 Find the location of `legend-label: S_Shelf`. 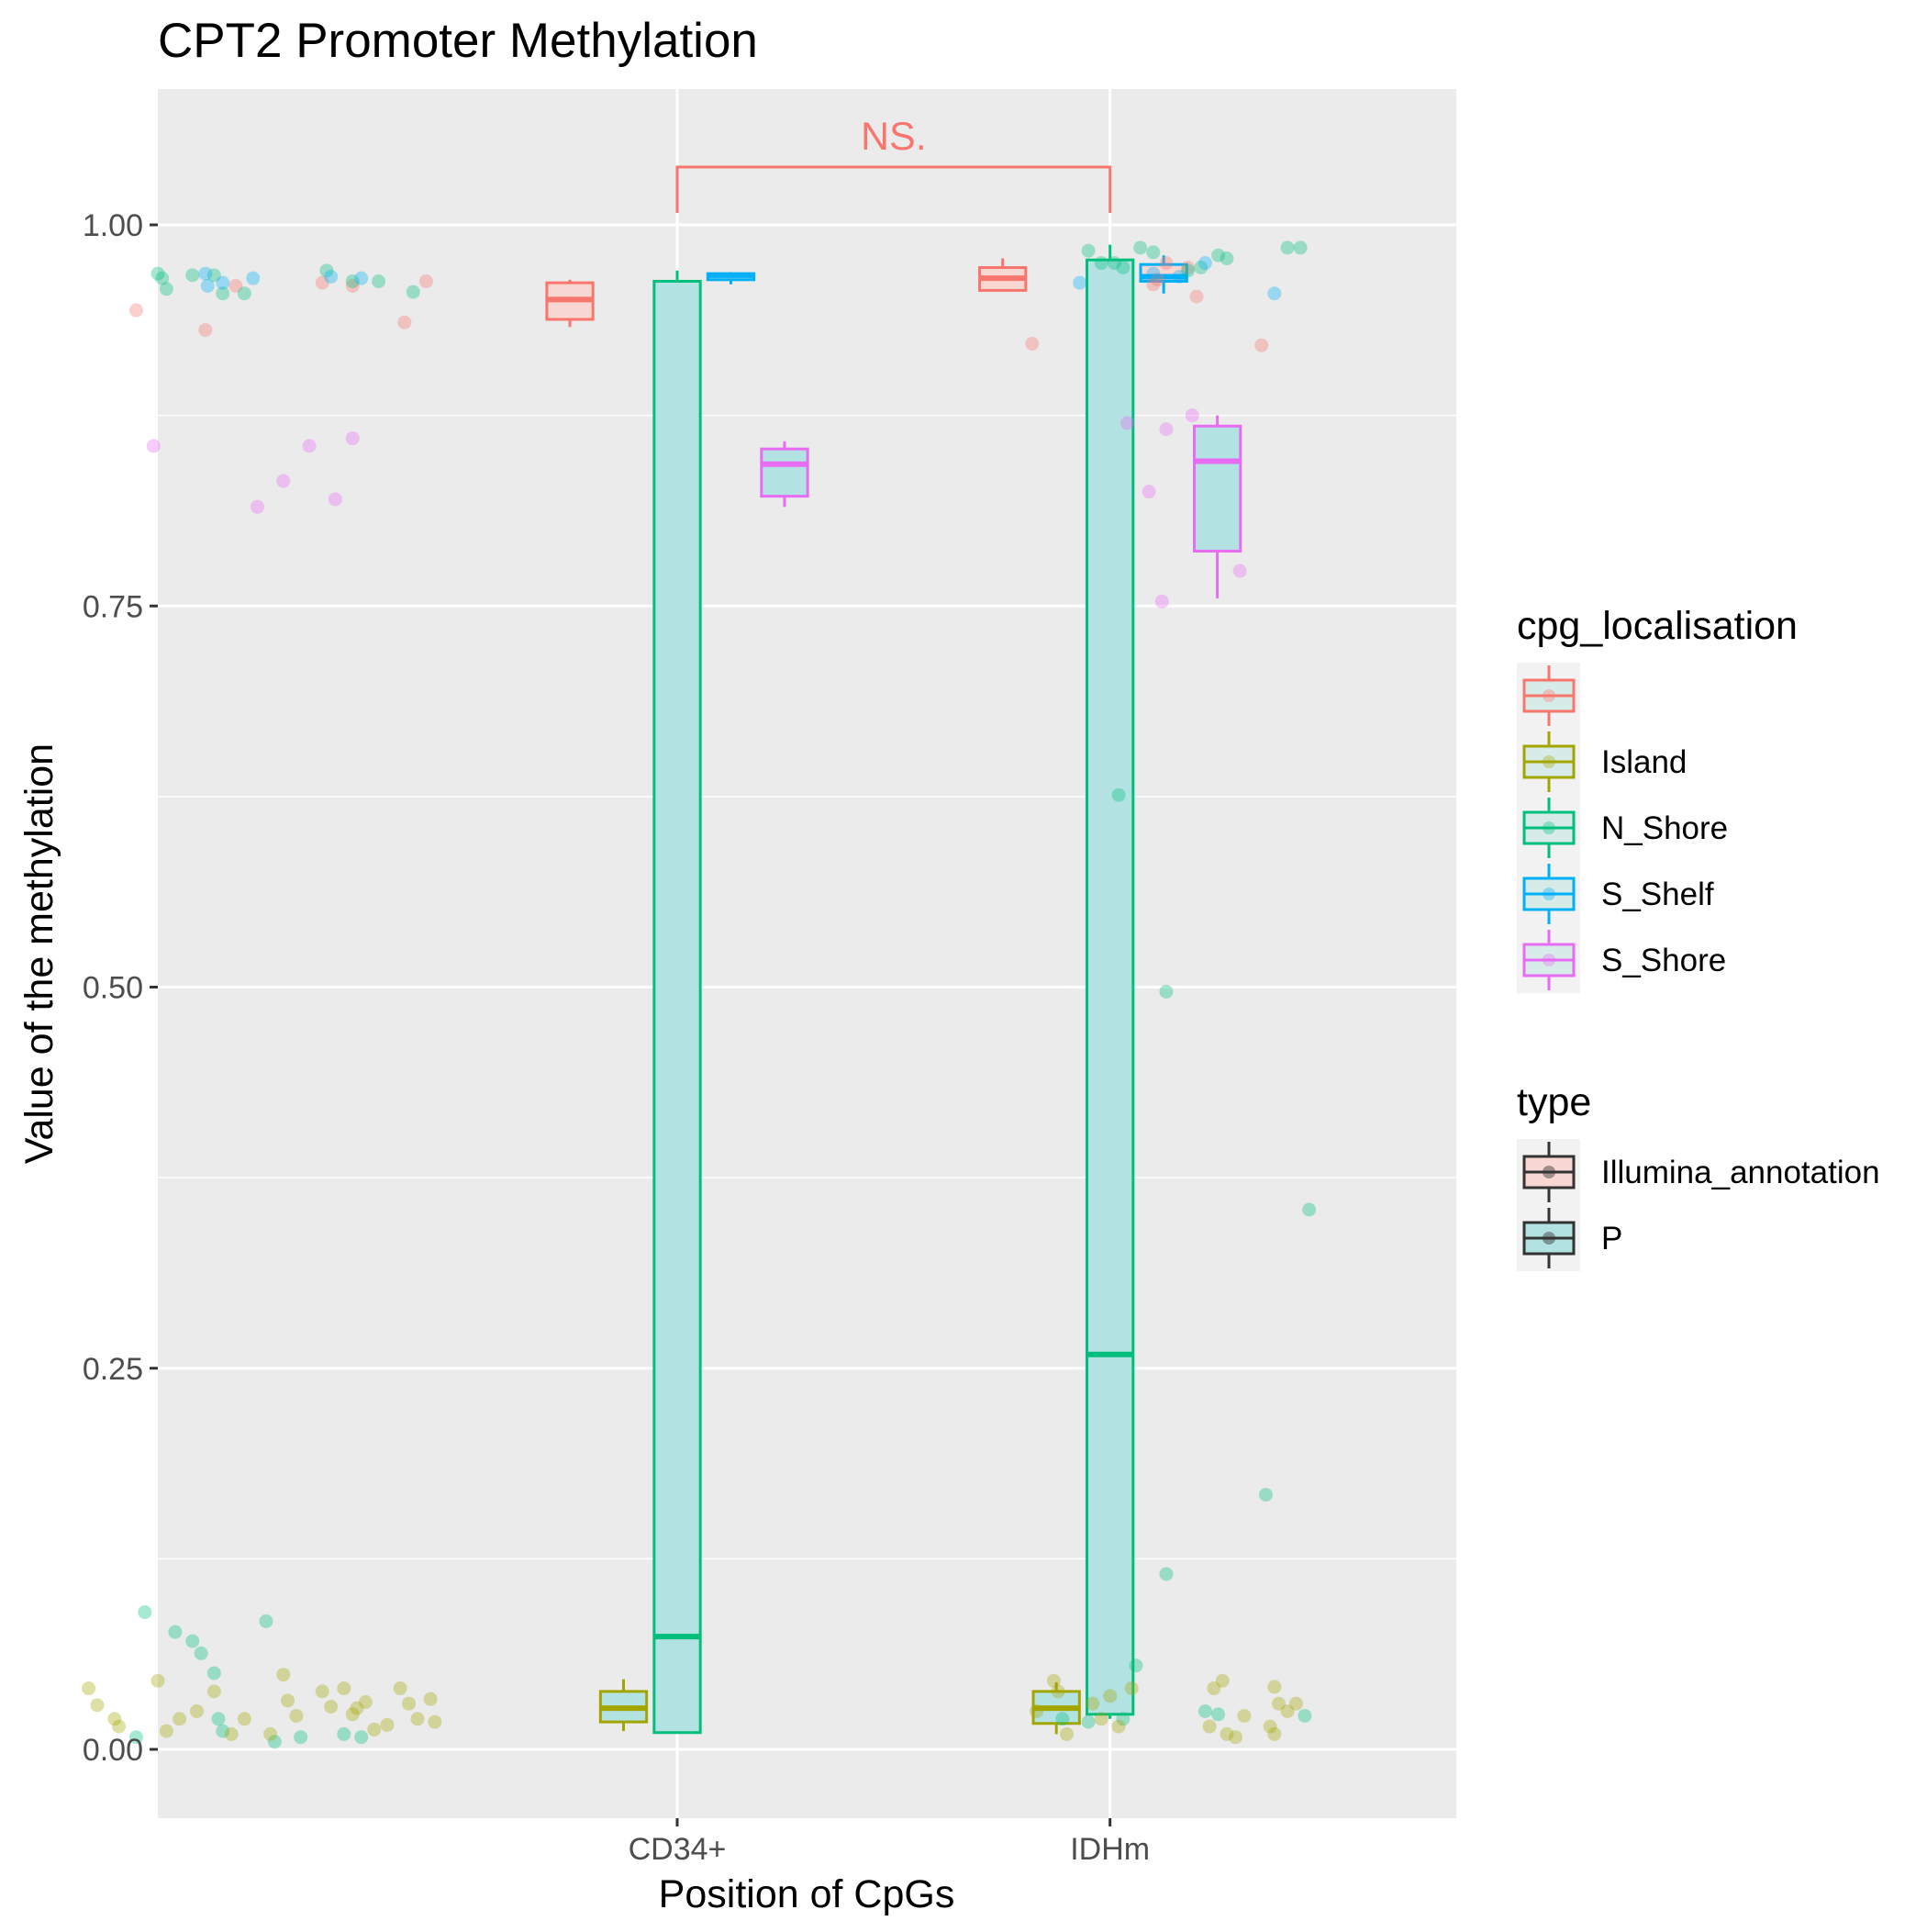

legend-label: S_Shelf is located at coordinates (1657, 894).